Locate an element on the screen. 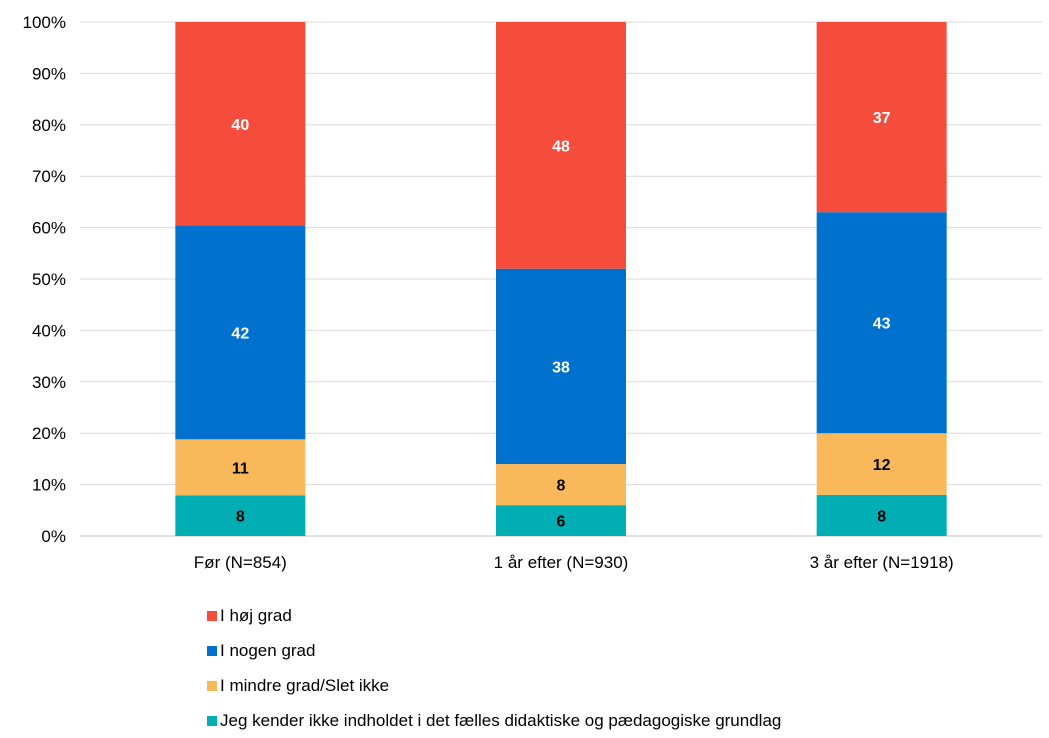 The width and height of the screenshot is (1049, 738). data-label: 42 is located at coordinates (240, 333).